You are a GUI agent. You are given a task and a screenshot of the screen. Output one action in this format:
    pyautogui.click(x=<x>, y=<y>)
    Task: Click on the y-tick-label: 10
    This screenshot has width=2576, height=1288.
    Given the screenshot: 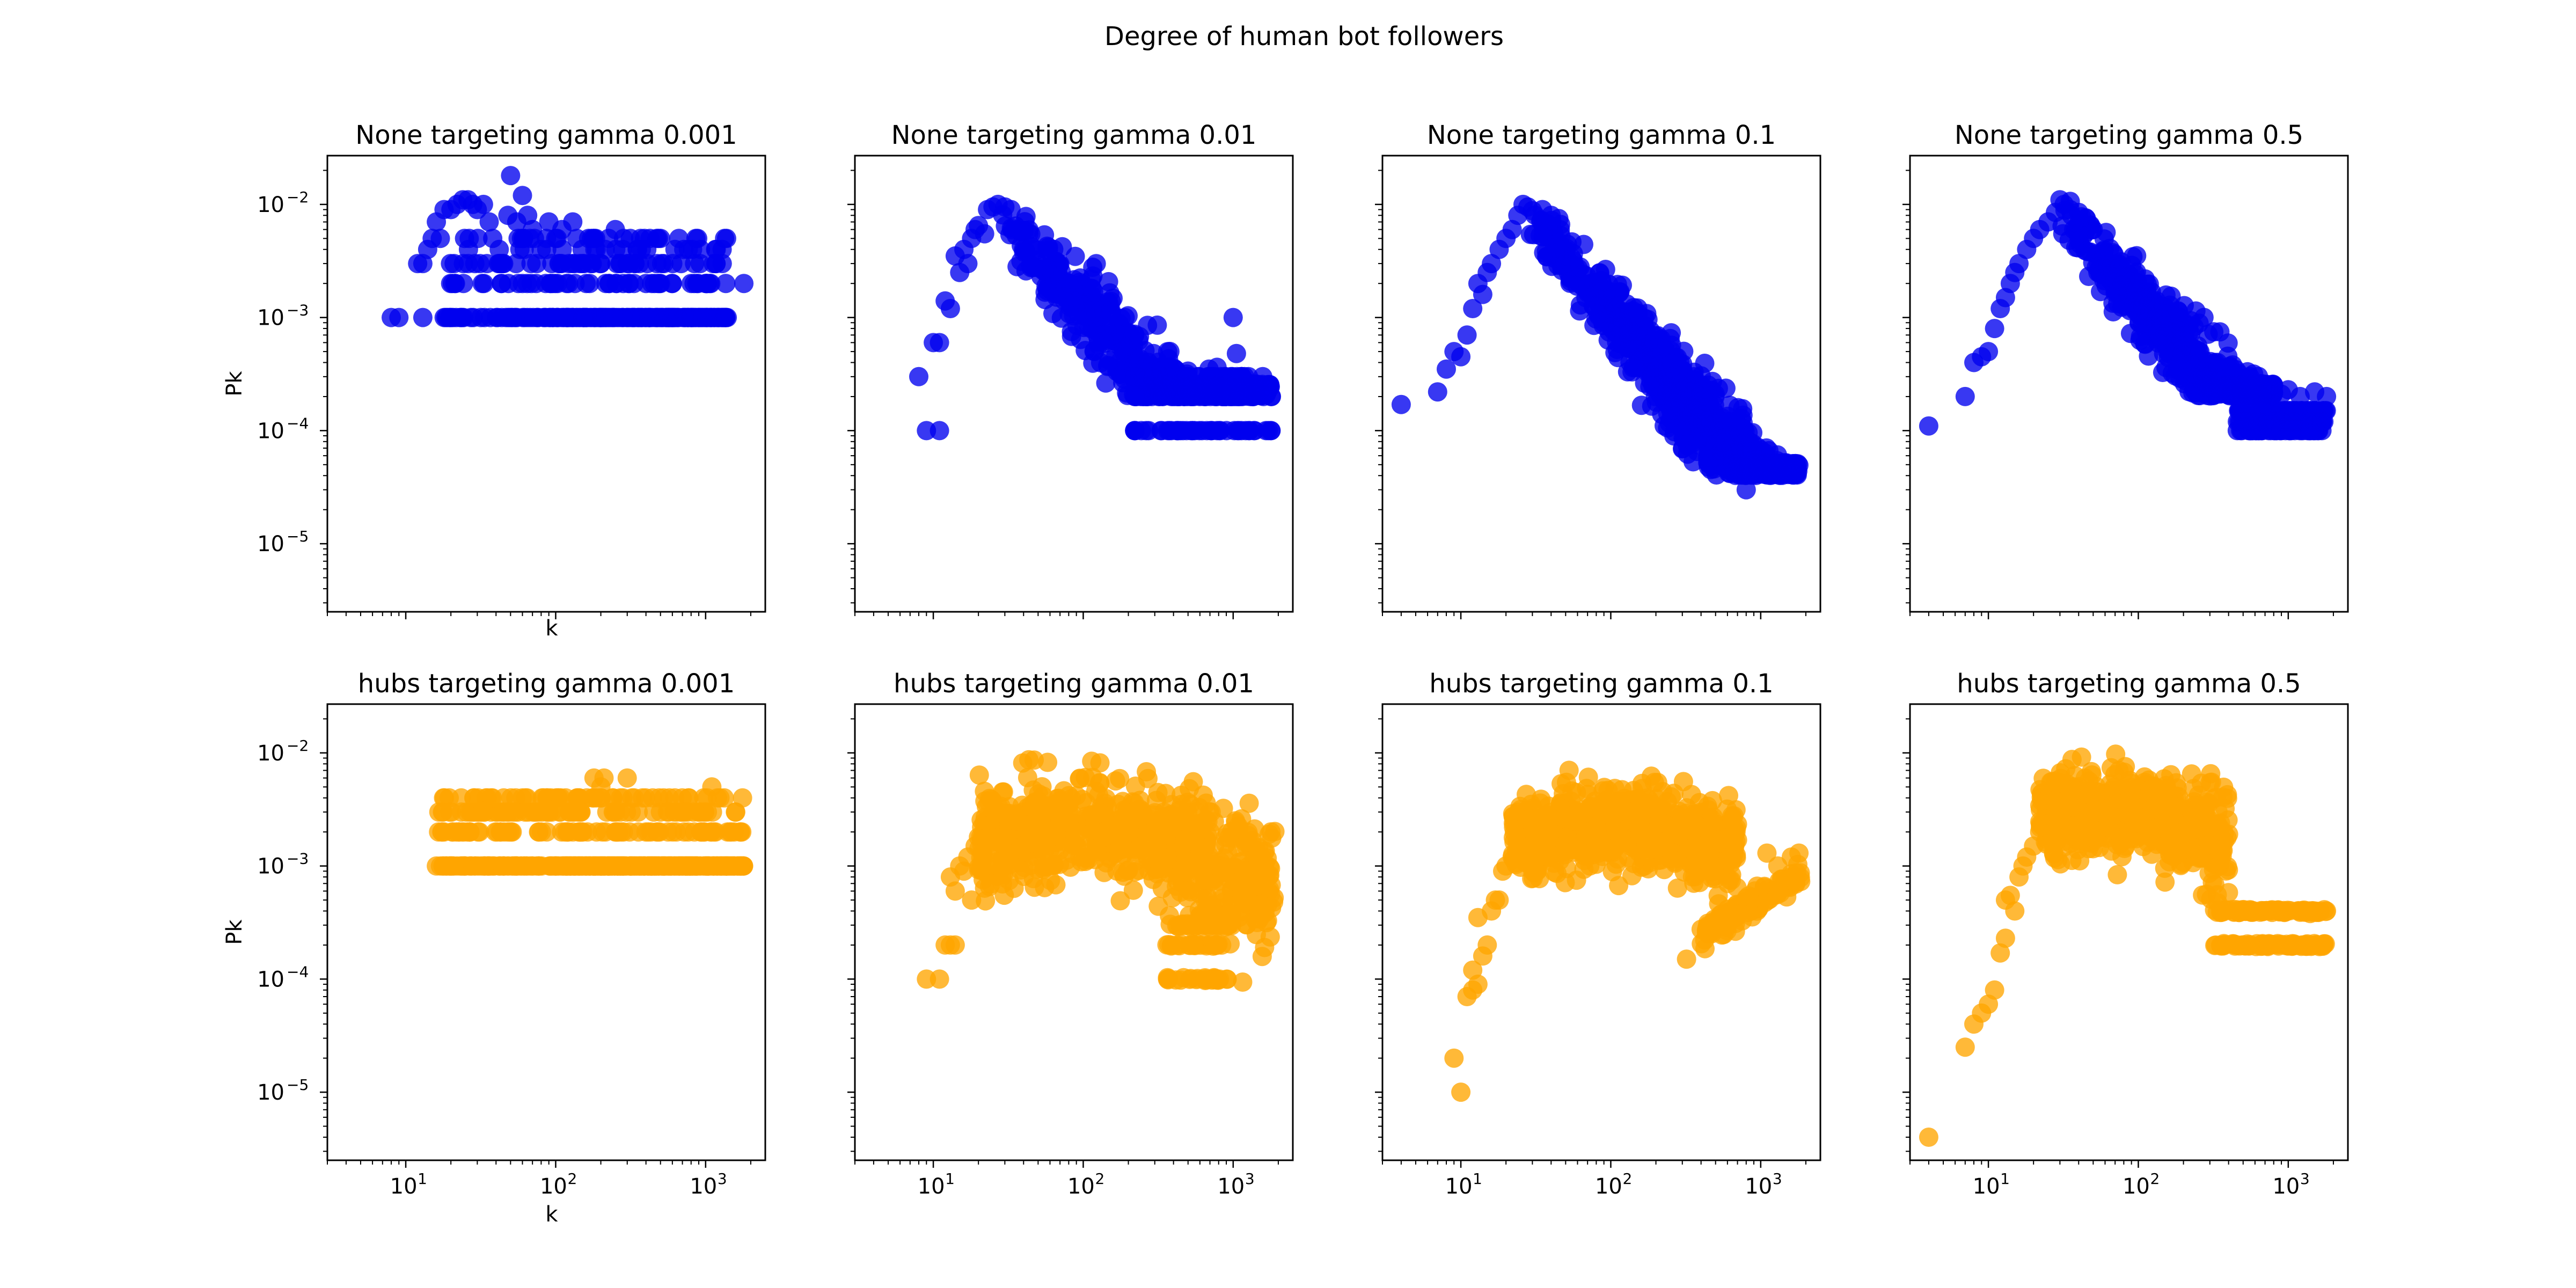 What is the action you would take?
    pyautogui.click(x=270, y=753)
    